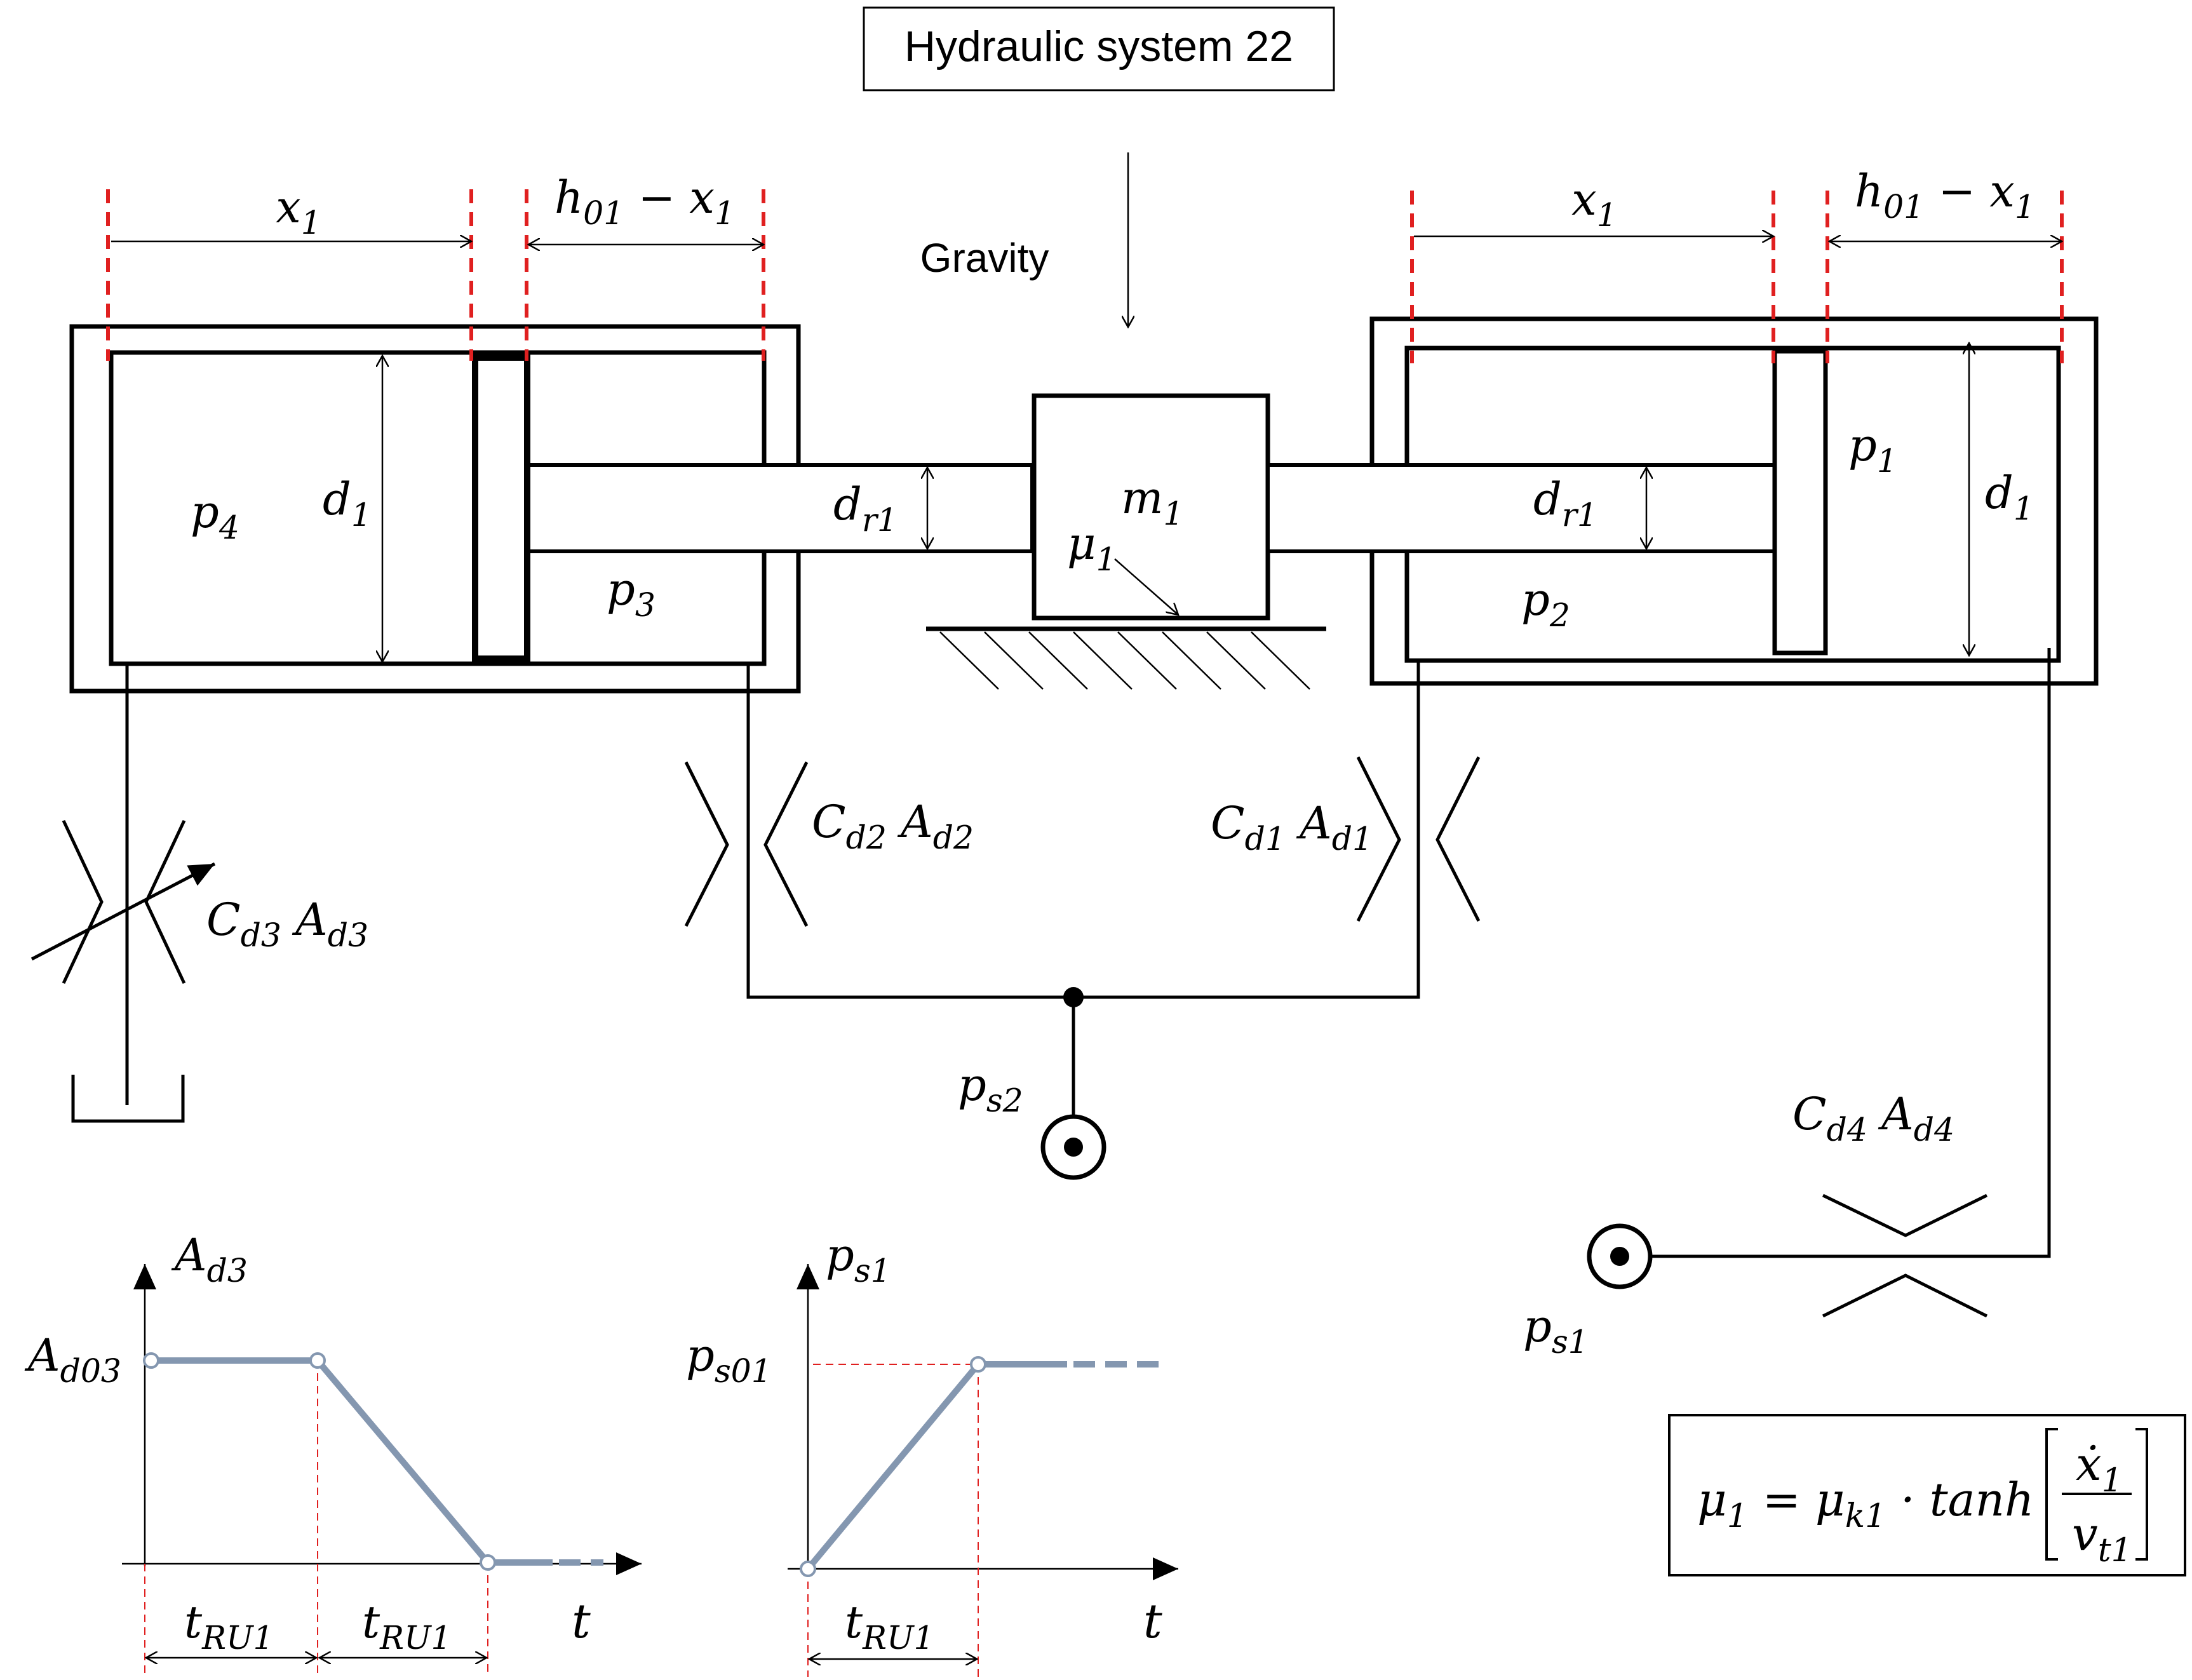 The image size is (2192, 1680). I want to click on orifice-d3-label: Cd3 Ad3, so click(287, 924).